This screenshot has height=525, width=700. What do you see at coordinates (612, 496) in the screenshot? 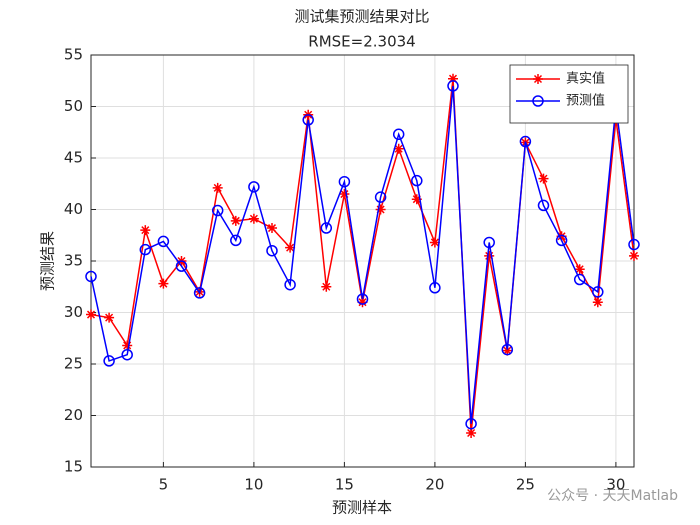
I see `watermark: 公众号 · 天天Matlab` at bounding box center [612, 496].